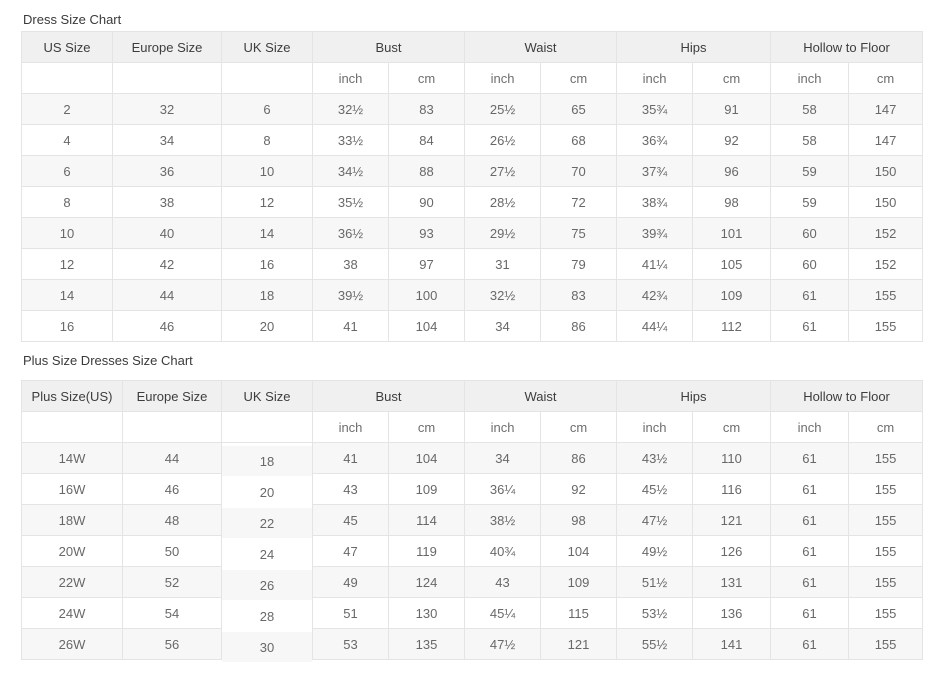 This screenshot has height=681, width=946. What do you see at coordinates (472, 490) in the screenshot?
I see `table-row: 16W 46 20 43 109 36¼ 92 45½ 116 61 155` at bounding box center [472, 490].